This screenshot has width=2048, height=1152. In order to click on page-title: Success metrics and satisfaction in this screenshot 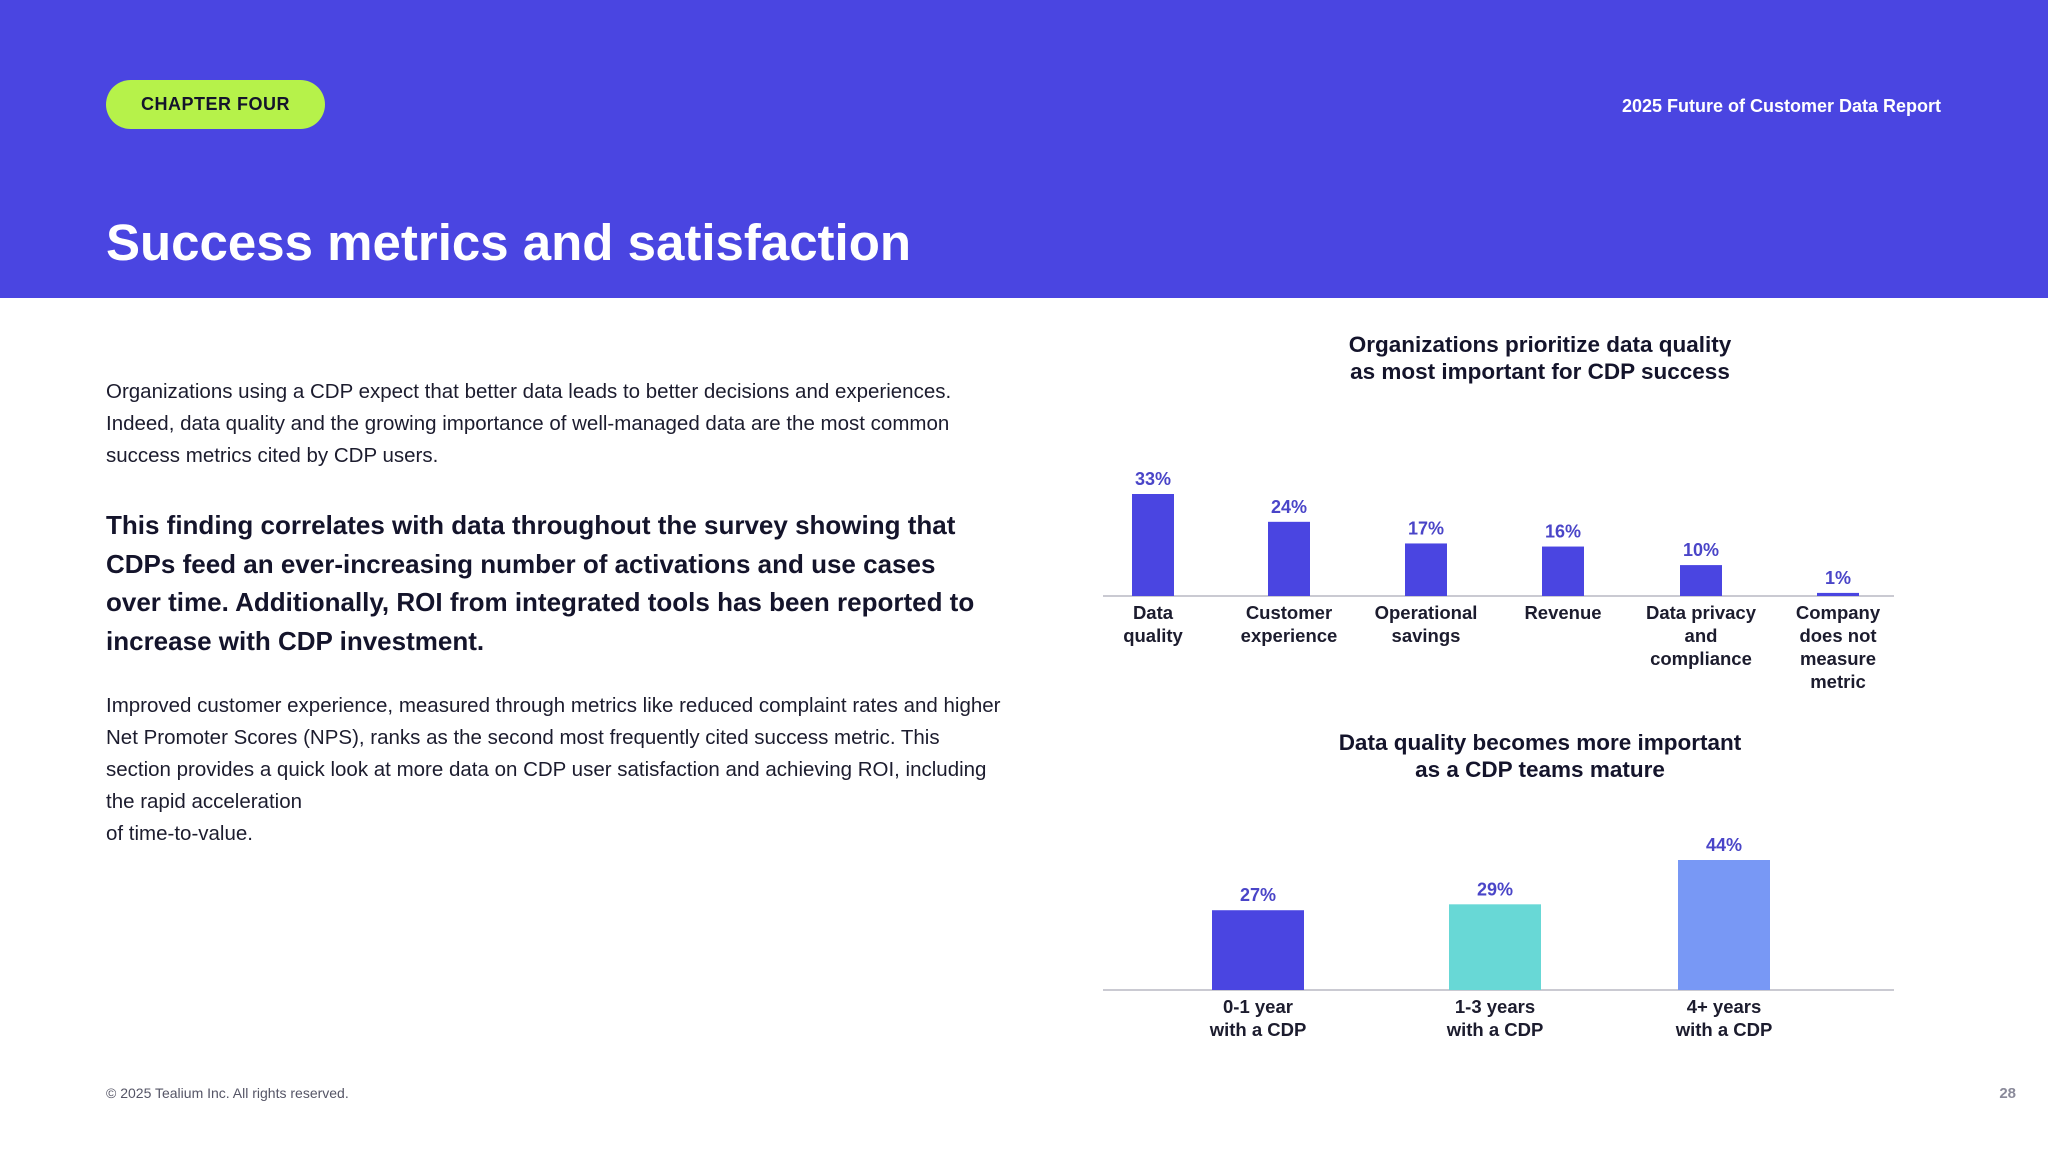, I will do `click(509, 242)`.